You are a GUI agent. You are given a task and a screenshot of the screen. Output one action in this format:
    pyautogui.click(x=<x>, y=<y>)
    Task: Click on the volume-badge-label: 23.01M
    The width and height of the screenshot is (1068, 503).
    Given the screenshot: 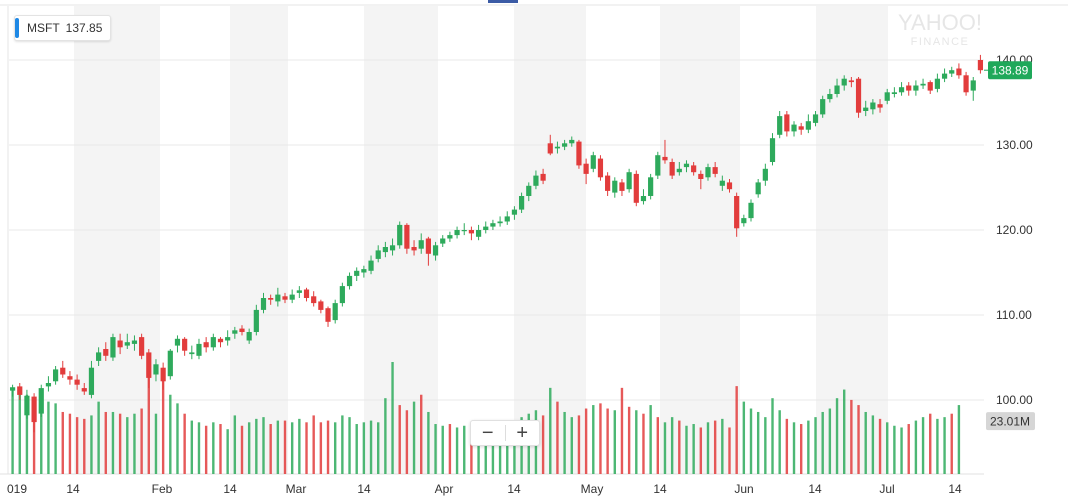 What is the action you would take?
    pyautogui.click(x=1010, y=422)
    